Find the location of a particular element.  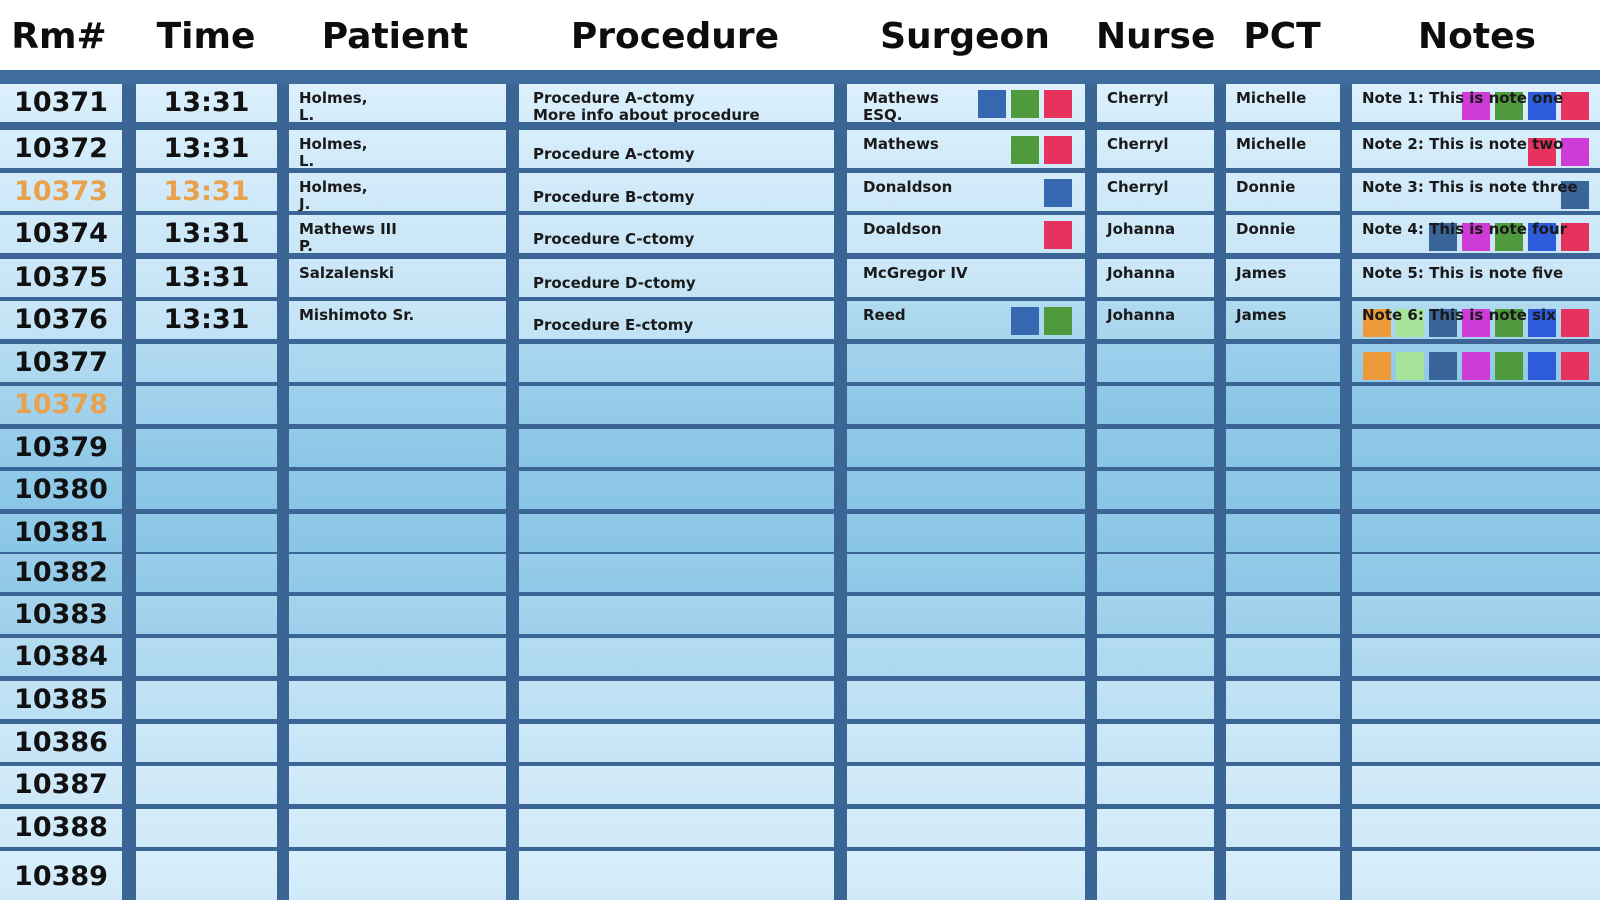

surgeon-text: Mathews is located at coordinates (966, 141).